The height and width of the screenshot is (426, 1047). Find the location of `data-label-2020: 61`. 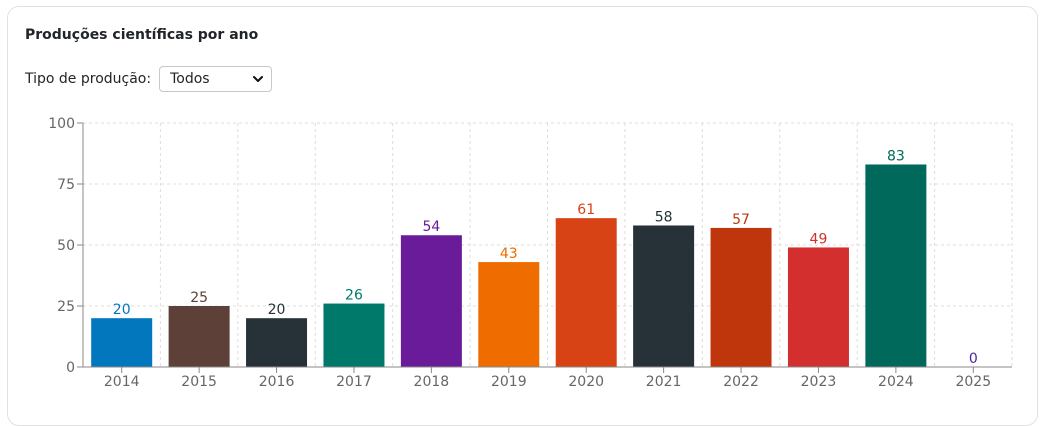

data-label-2020: 61 is located at coordinates (586, 210).